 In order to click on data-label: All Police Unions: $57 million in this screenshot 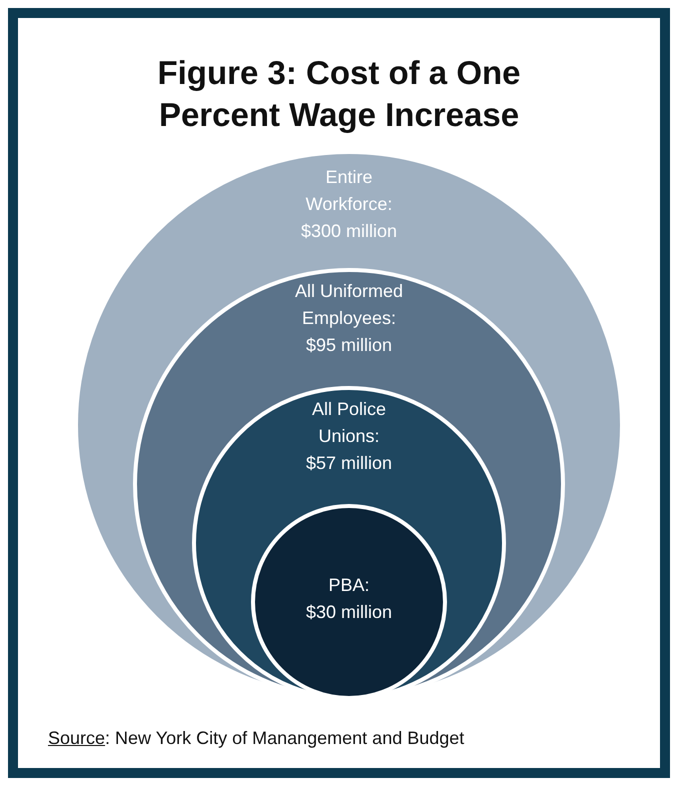, I will do `click(349, 436)`.